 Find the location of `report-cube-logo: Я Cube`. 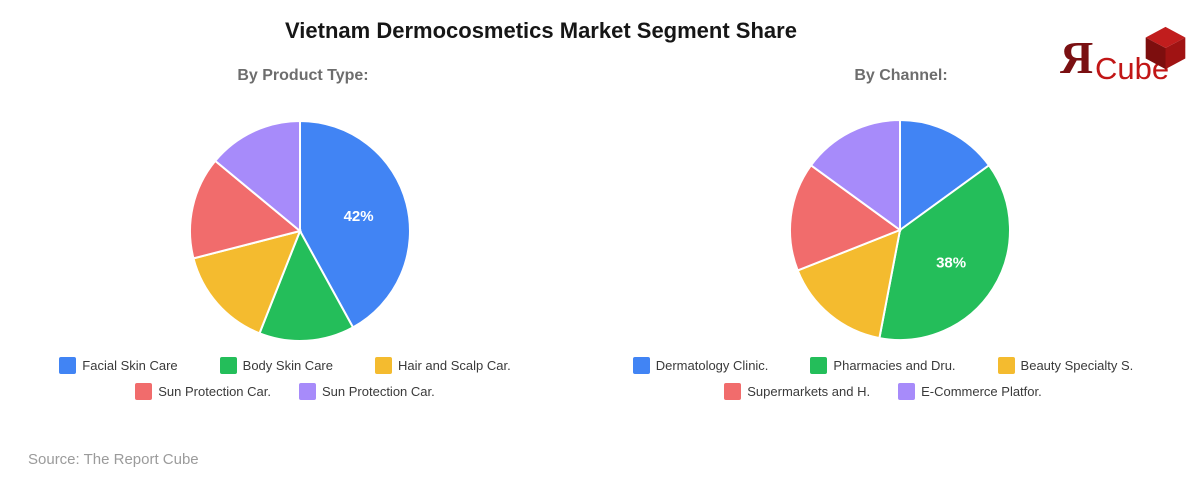

report-cube-logo: Я Cube is located at coordinates (1125, 53).